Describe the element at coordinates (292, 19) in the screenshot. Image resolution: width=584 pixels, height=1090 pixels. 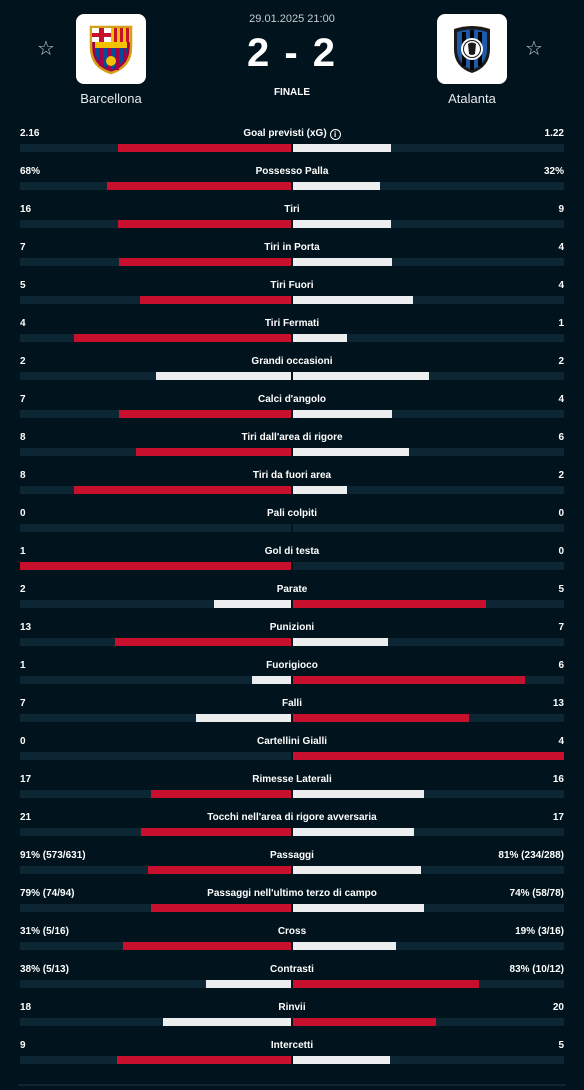
I see `match-datetime: 29.01.2025 21:00` at that location.